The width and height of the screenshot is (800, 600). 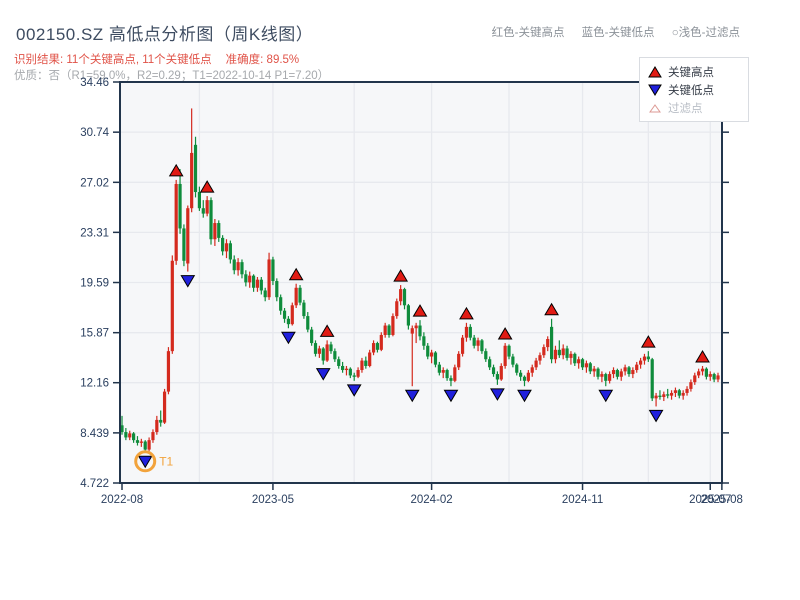 I want to click on legend-label-key-high: 关键高点, so click(x=691, y=73).